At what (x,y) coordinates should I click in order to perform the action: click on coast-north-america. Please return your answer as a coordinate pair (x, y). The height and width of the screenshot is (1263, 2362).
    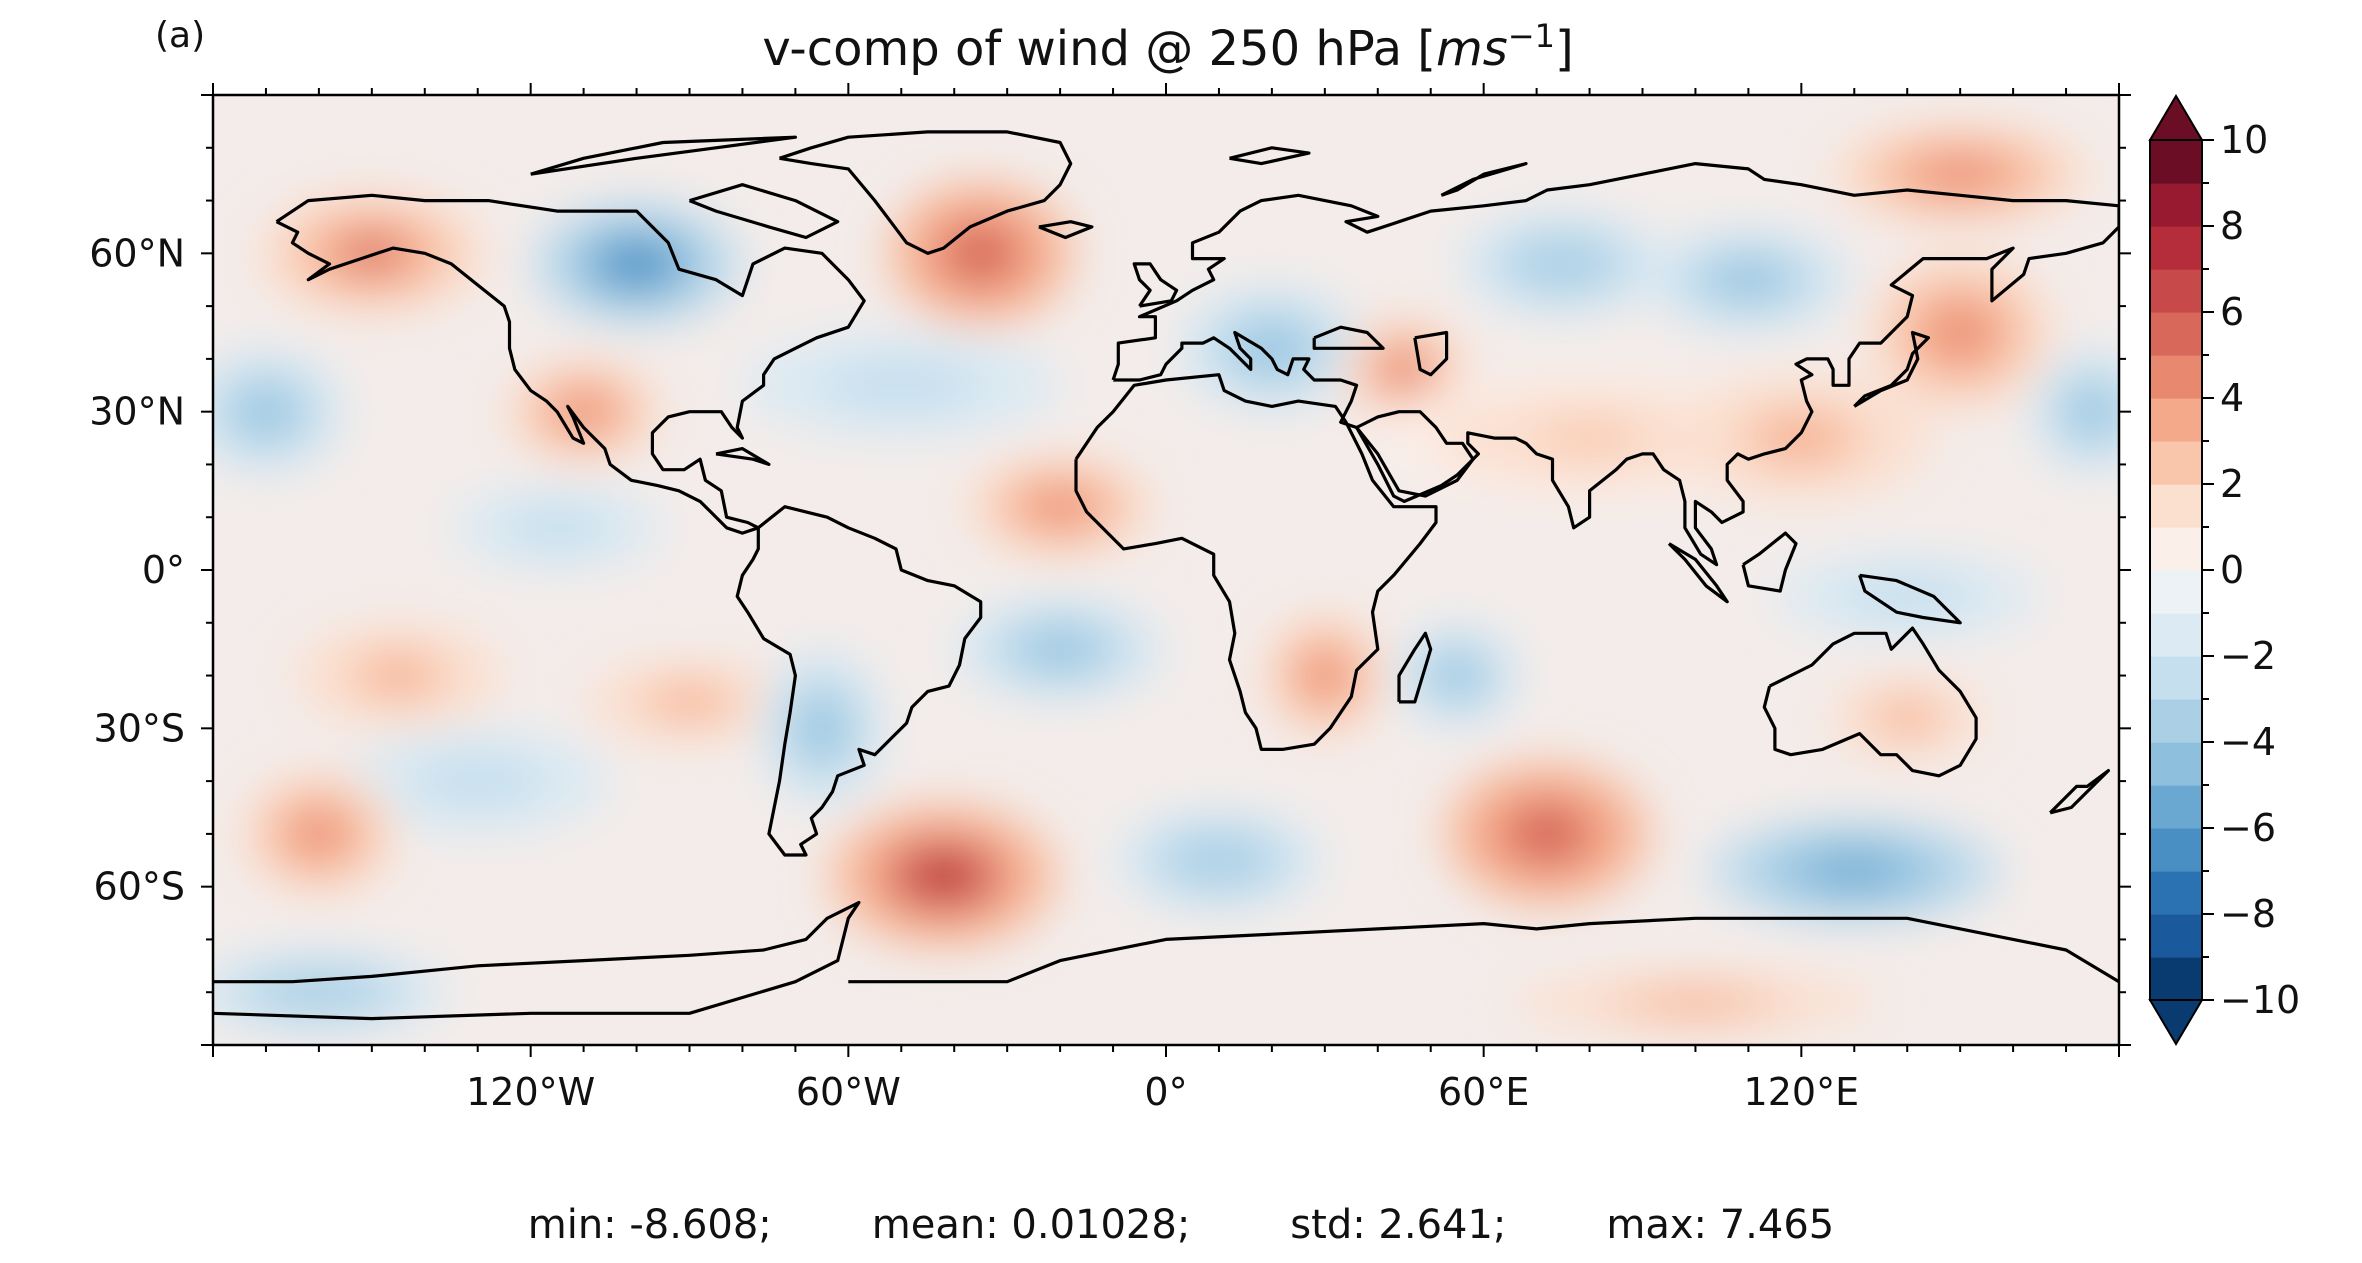
    Looking at the image, I should click on (570, 364).